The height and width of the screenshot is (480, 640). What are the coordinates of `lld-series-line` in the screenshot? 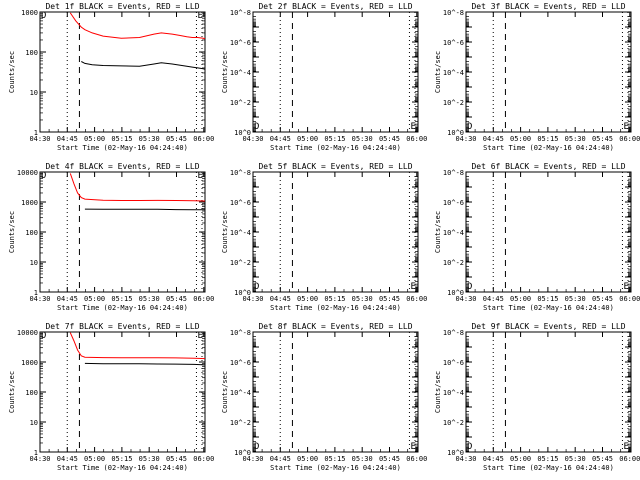 It's located at (137, 187).